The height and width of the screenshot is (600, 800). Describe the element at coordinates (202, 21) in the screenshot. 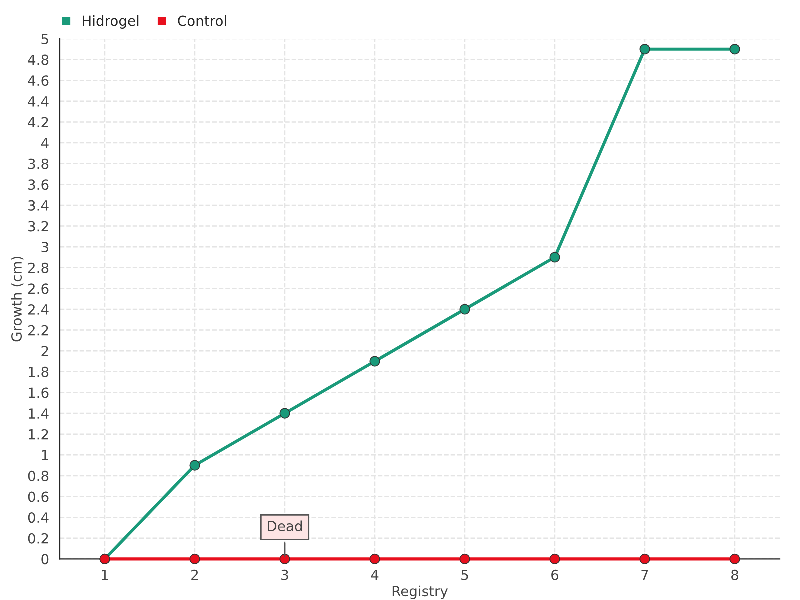

I see `legend-label: Control` at that location.